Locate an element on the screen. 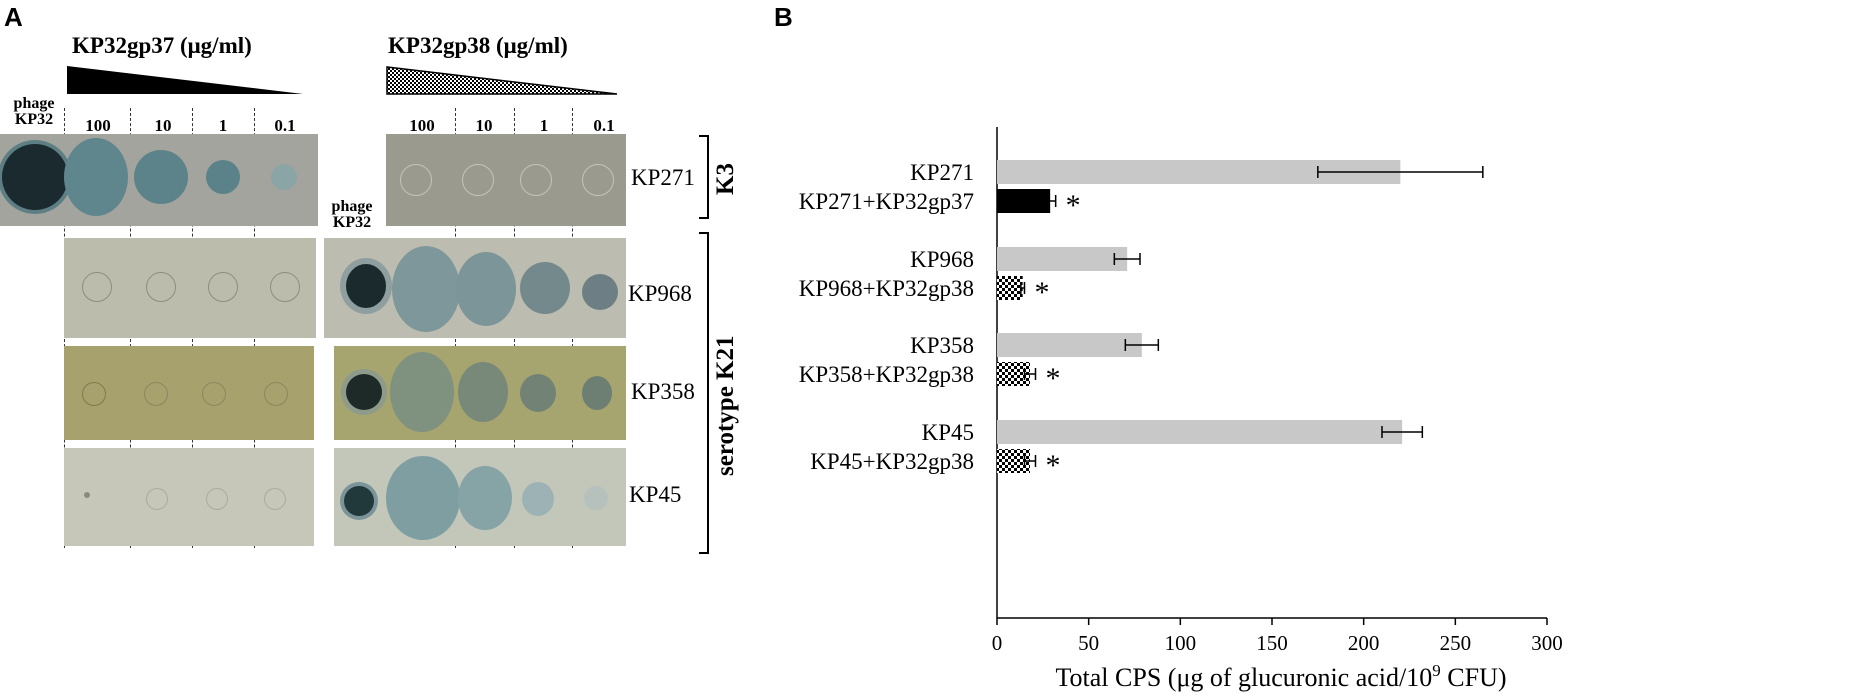  x-tick-label: 300 is located at coordinates (1547, 643).